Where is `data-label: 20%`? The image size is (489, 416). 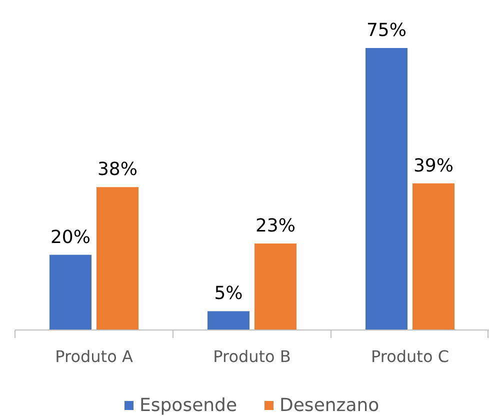
data-label: 20% is located at coordinates (70, 237).